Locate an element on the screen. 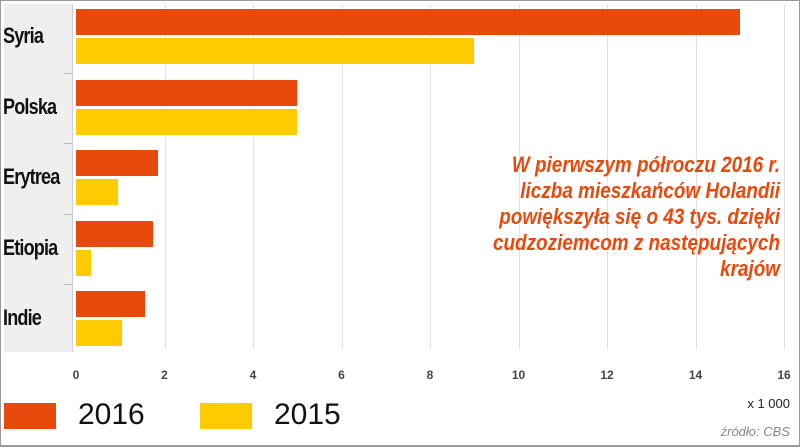 The width and height of the screenshot is (800, 447). bar-erytrea-2015 is located at coordinates (97, 192).